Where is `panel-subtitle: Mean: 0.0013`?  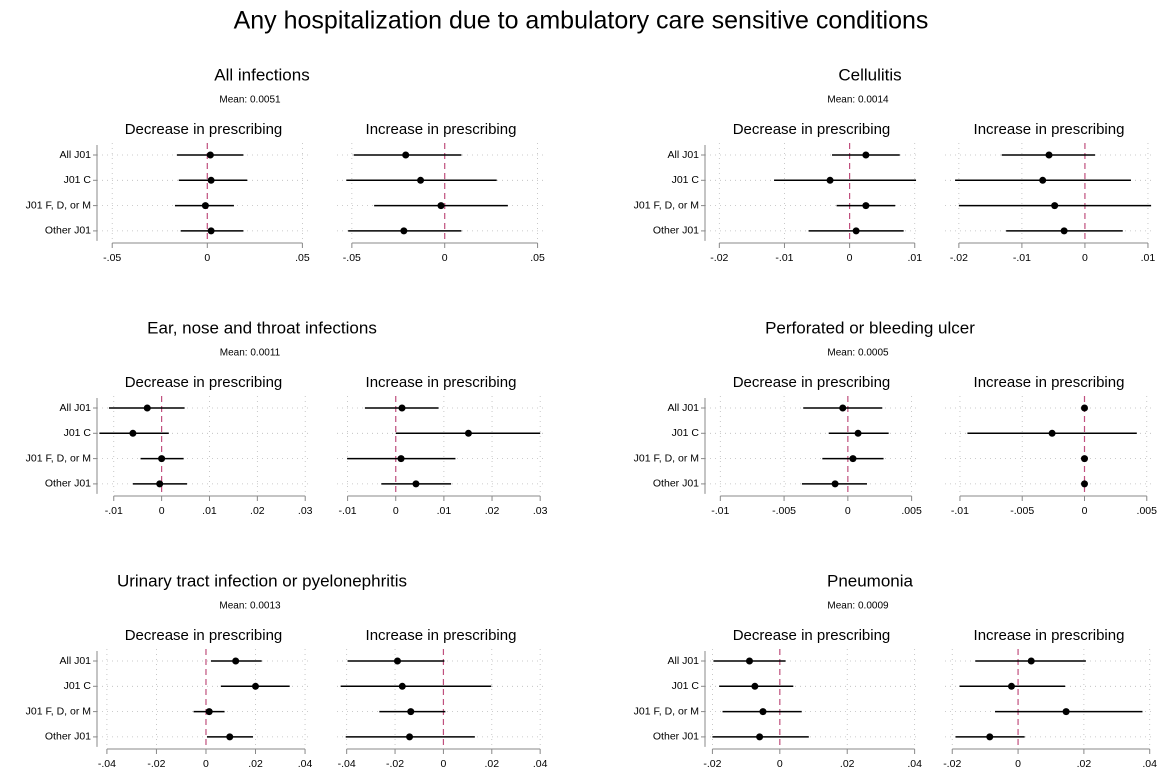
panel-subtitle: Mean: 0.0013 is located at coordinates (250, 606).